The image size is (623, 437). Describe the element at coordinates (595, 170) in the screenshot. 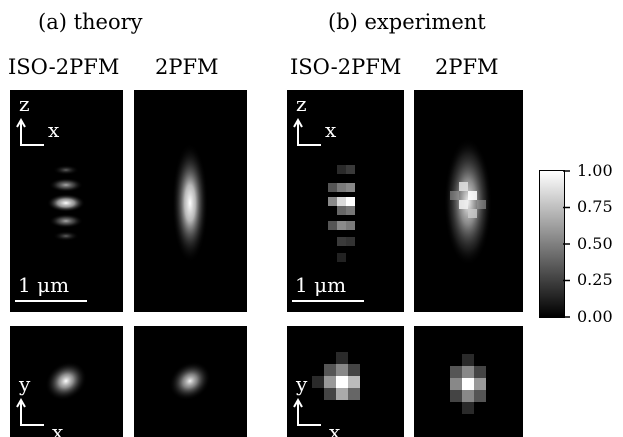

I see `colorbar-tick-label: 1.00` at that location.